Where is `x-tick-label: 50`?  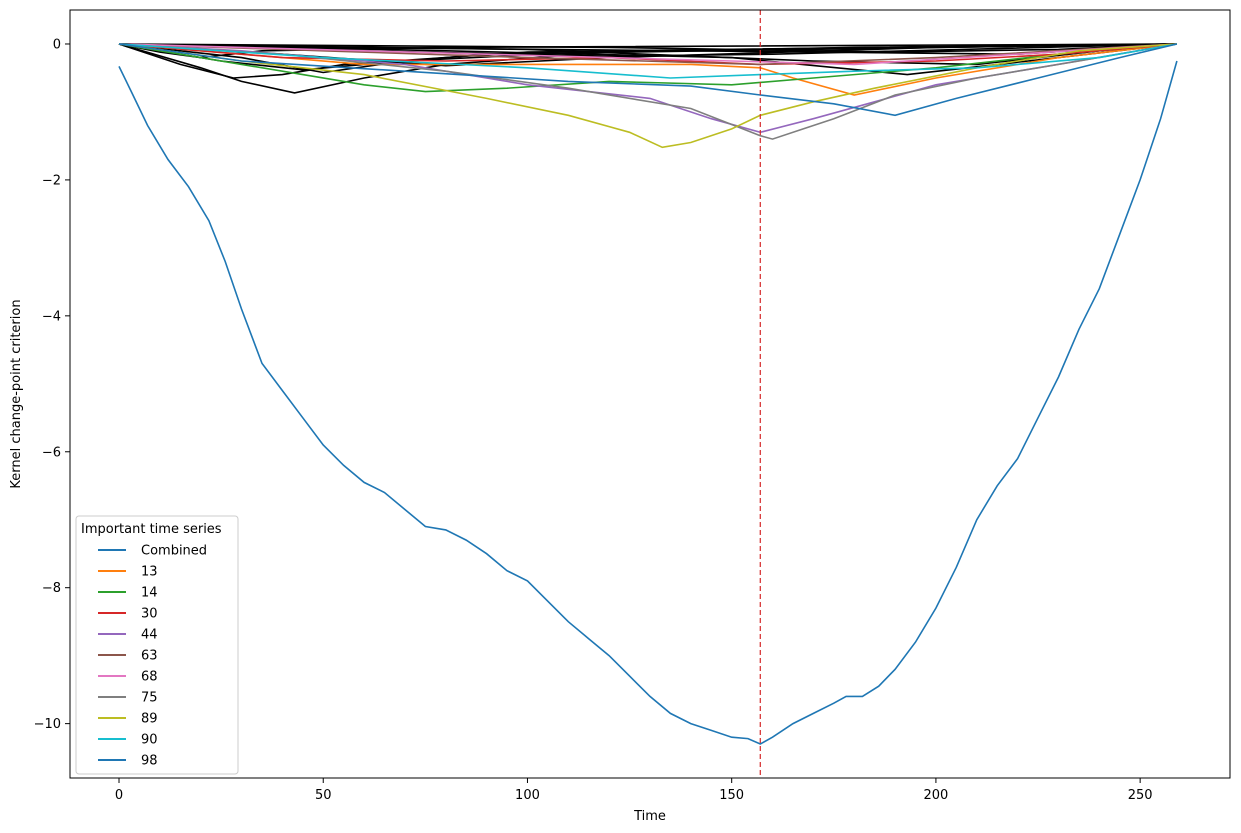 x-tick-label: 50 is located at coordinates (323, 795).